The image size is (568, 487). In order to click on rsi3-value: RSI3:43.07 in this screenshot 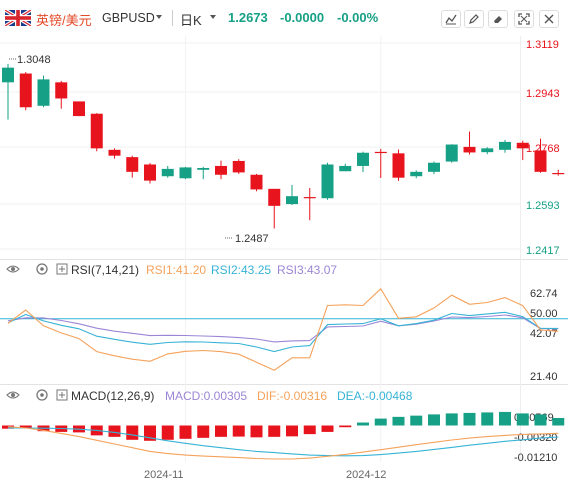, I will do `click(307, 270)`.